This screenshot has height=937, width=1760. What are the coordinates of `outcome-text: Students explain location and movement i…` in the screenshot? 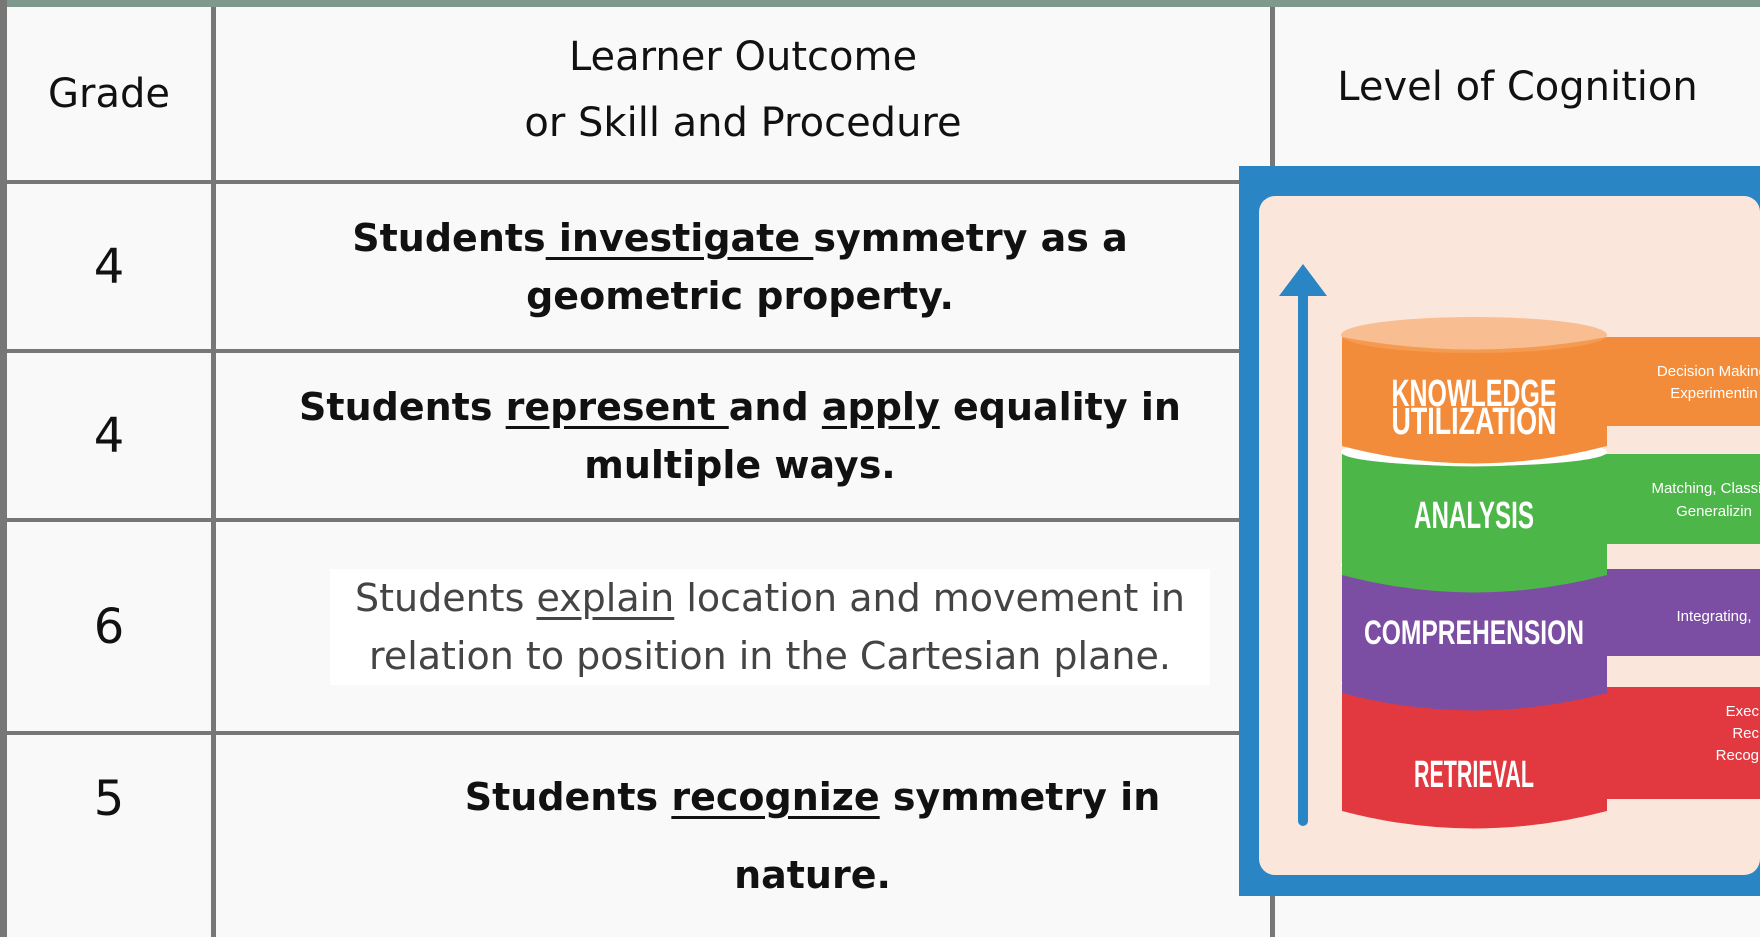 It's located at (770, 626).